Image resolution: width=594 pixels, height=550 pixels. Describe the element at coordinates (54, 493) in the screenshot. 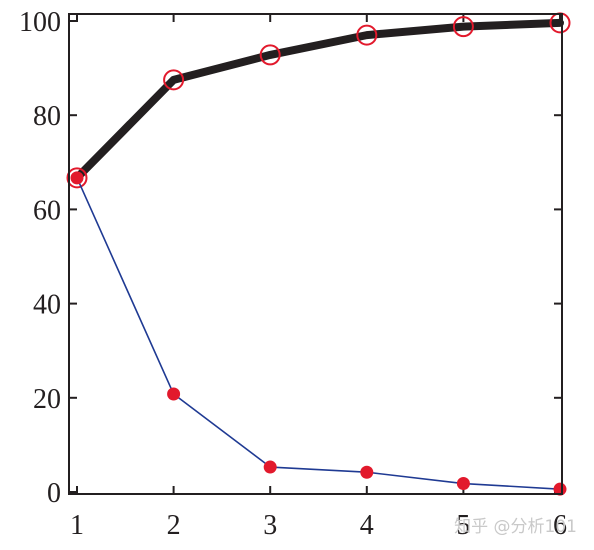

I see `y-tick-label: 0` at that location.